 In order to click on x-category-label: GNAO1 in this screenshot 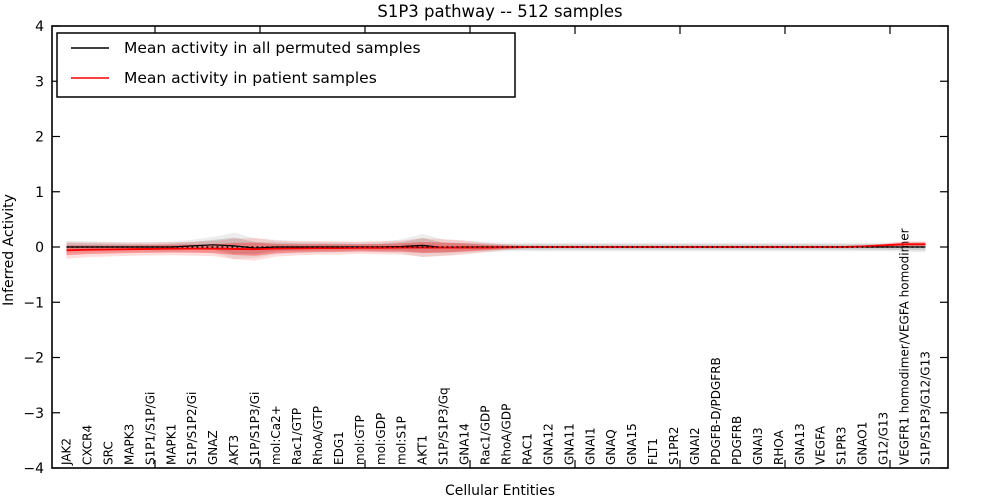, I will do `click(863, 443)`.